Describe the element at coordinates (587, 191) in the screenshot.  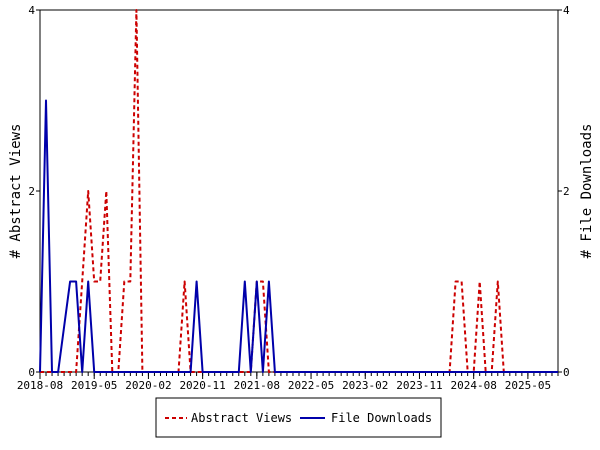
I see `y-axis-title-right: # File Downloads` at that location.